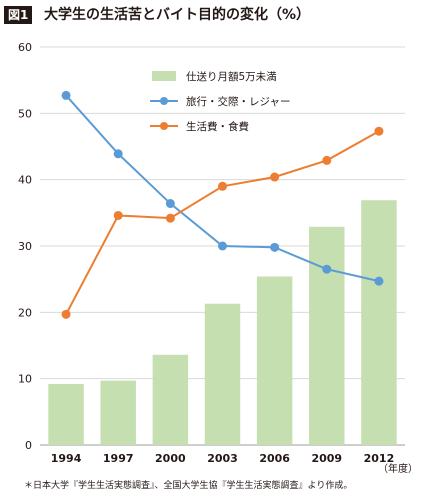  I want to click on x-axis-unit: （年度）, so click(398, 468).